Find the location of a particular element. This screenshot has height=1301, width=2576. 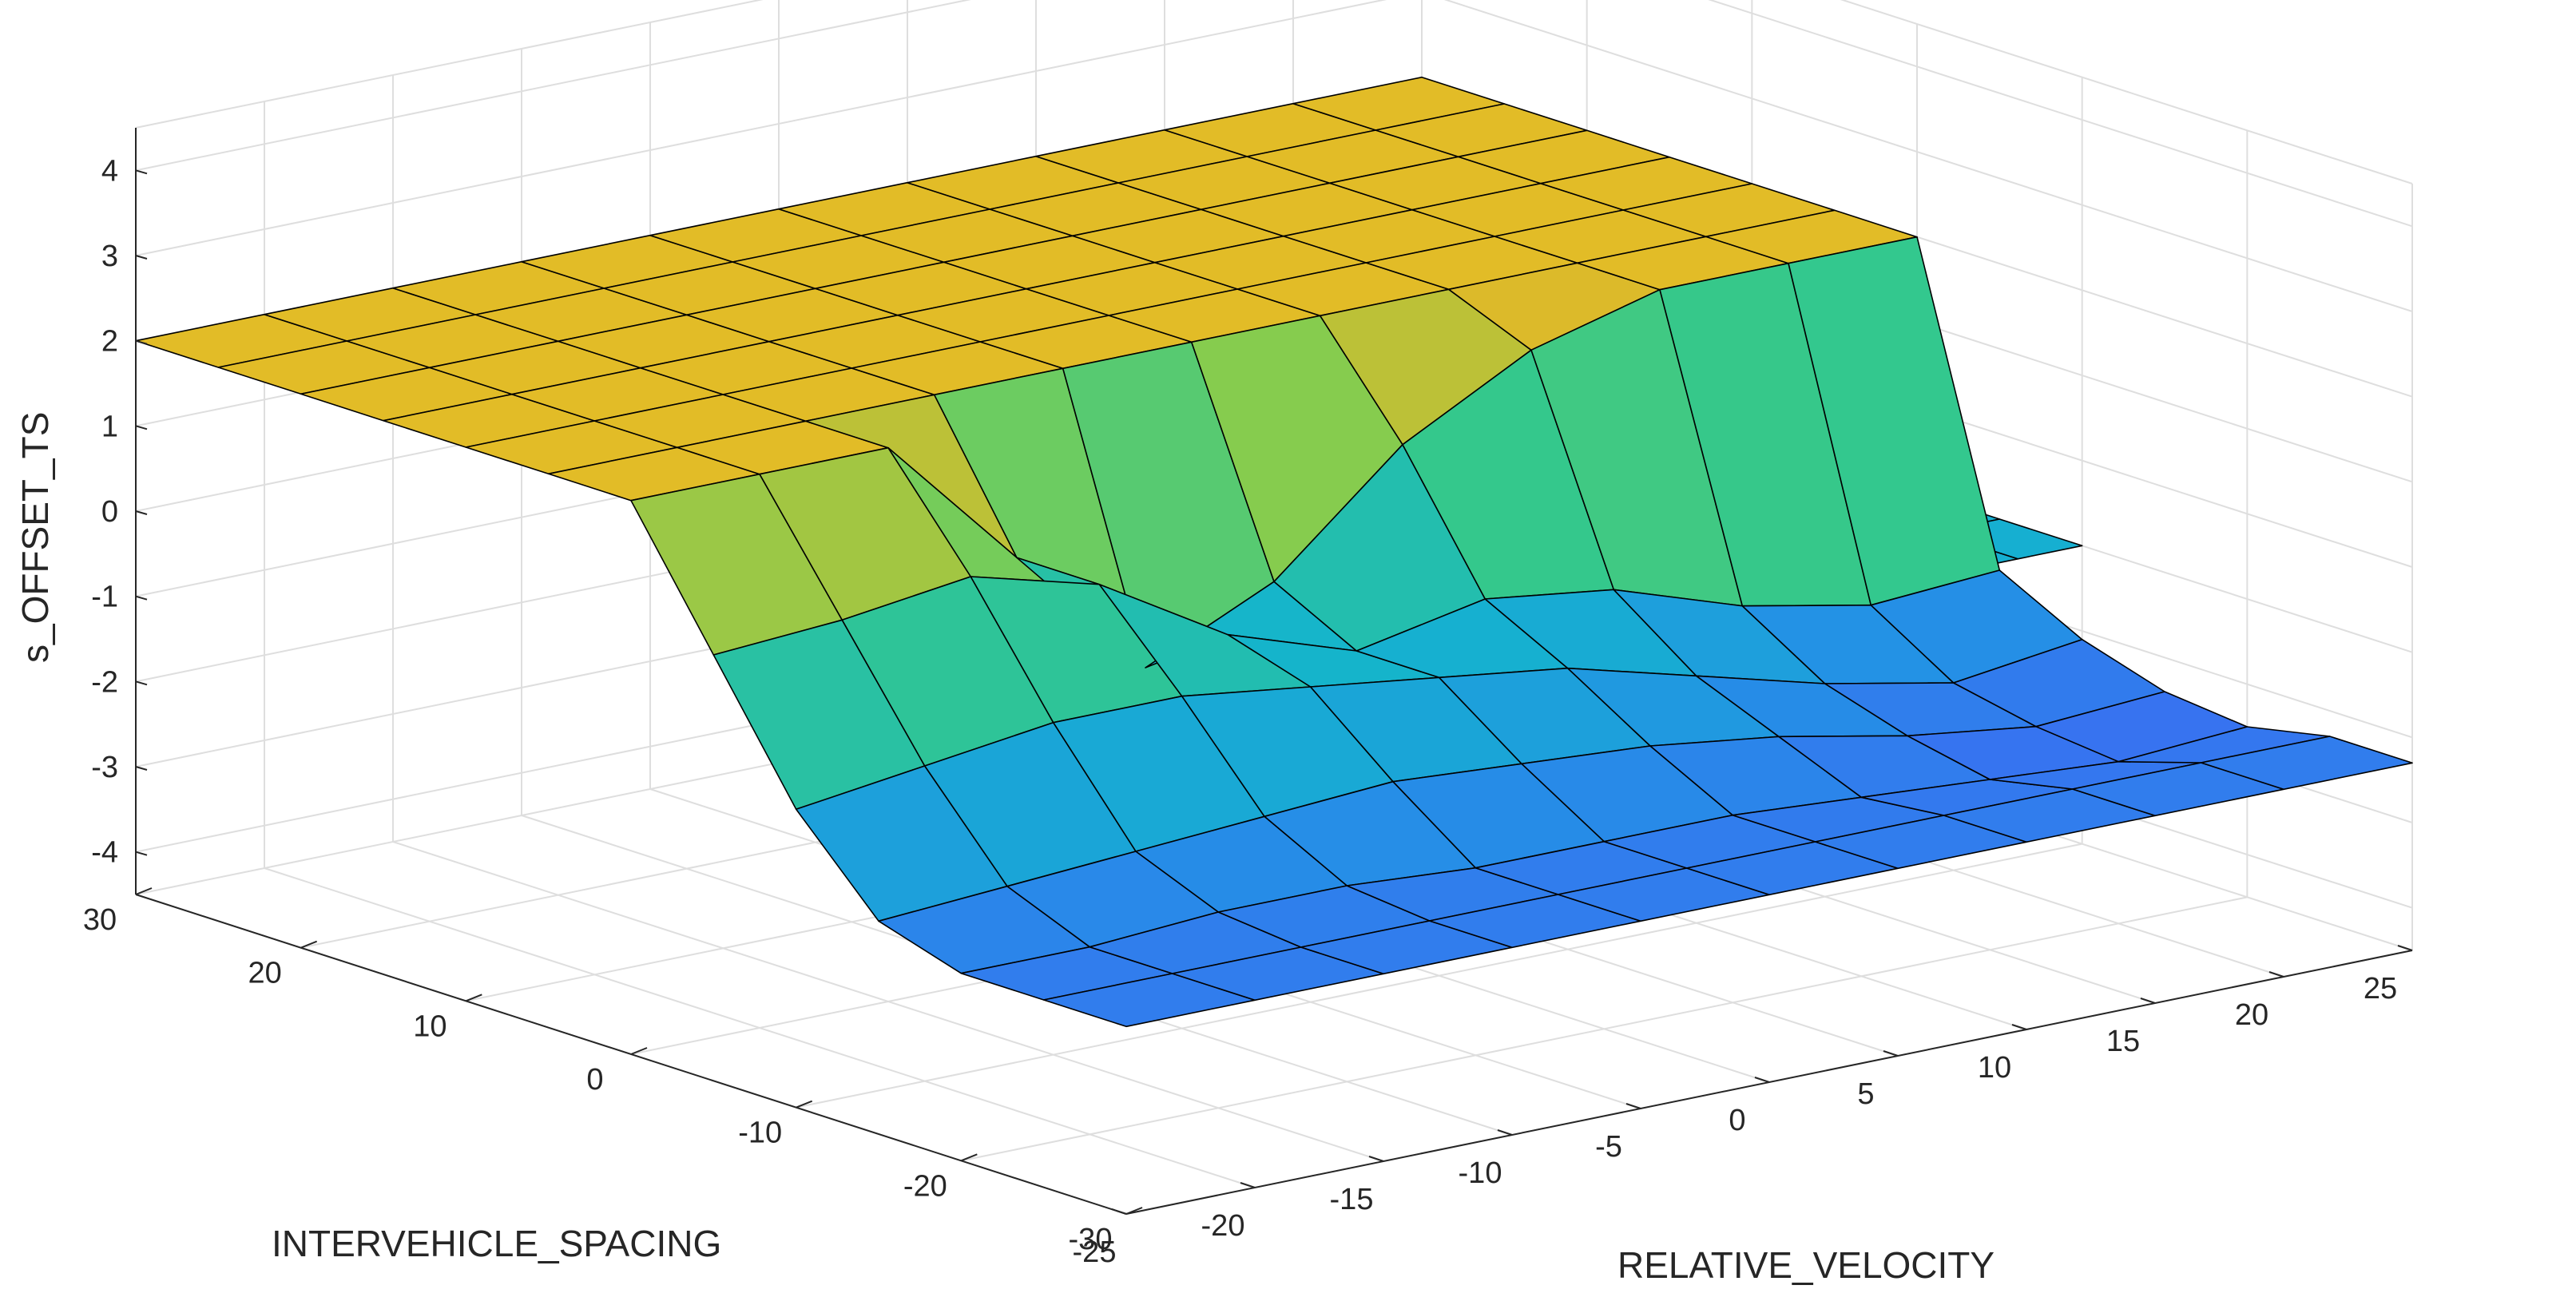

x-tick-label: -10 is located at coordinates (1480, 1173).